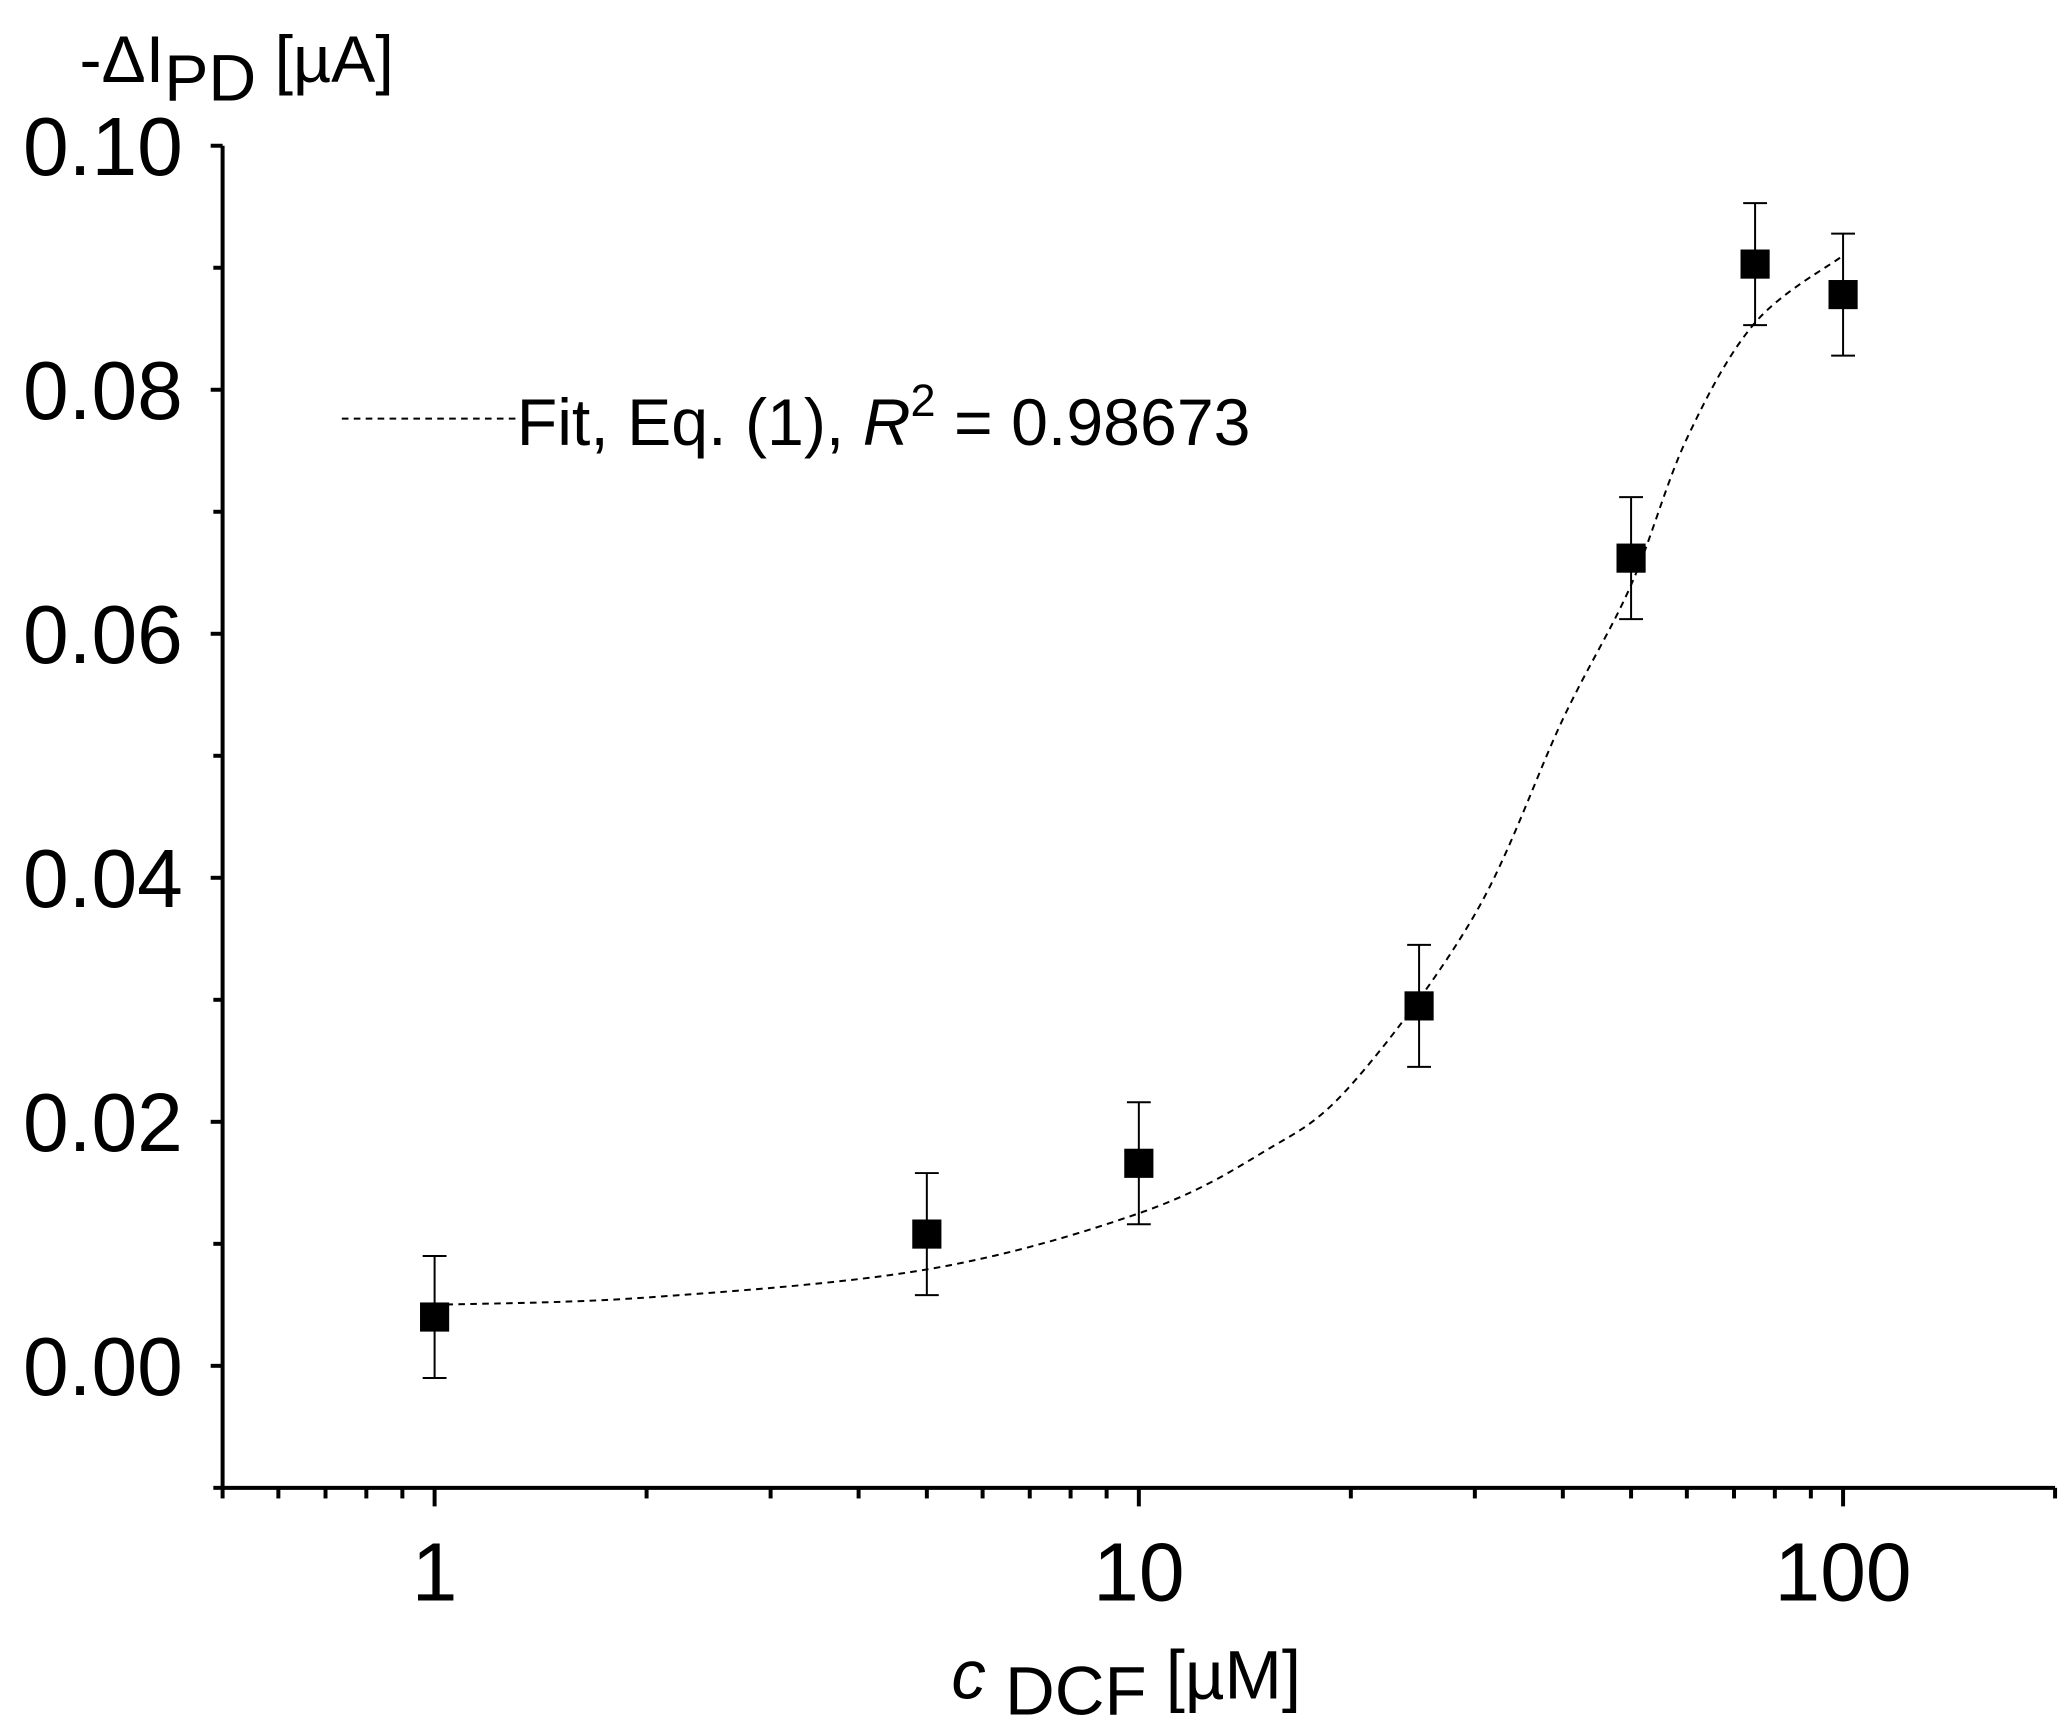  What do you see at coordinates (103, 879) in the screenshot?
I see `y-tick-label: 0.04` at bounding box center [103, 879].